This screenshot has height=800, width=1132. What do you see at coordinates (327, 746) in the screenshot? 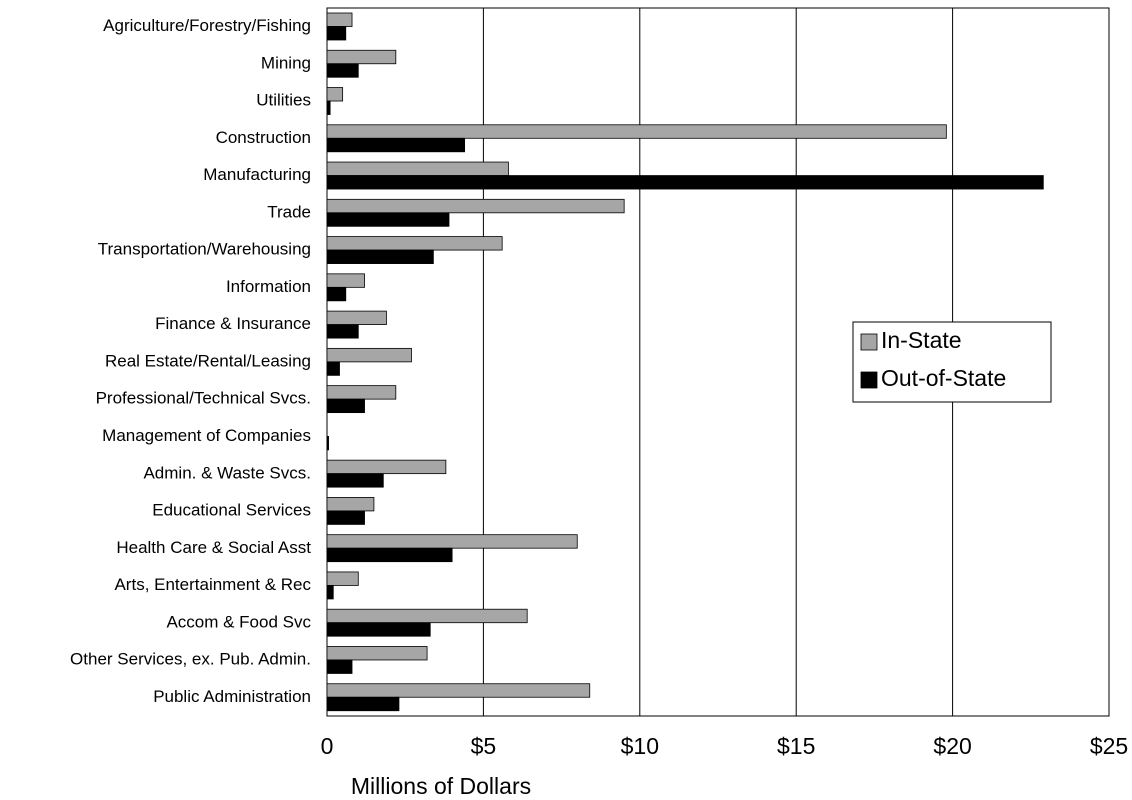
I see `x-tick-label: 0` at bounding box center [327, 746].